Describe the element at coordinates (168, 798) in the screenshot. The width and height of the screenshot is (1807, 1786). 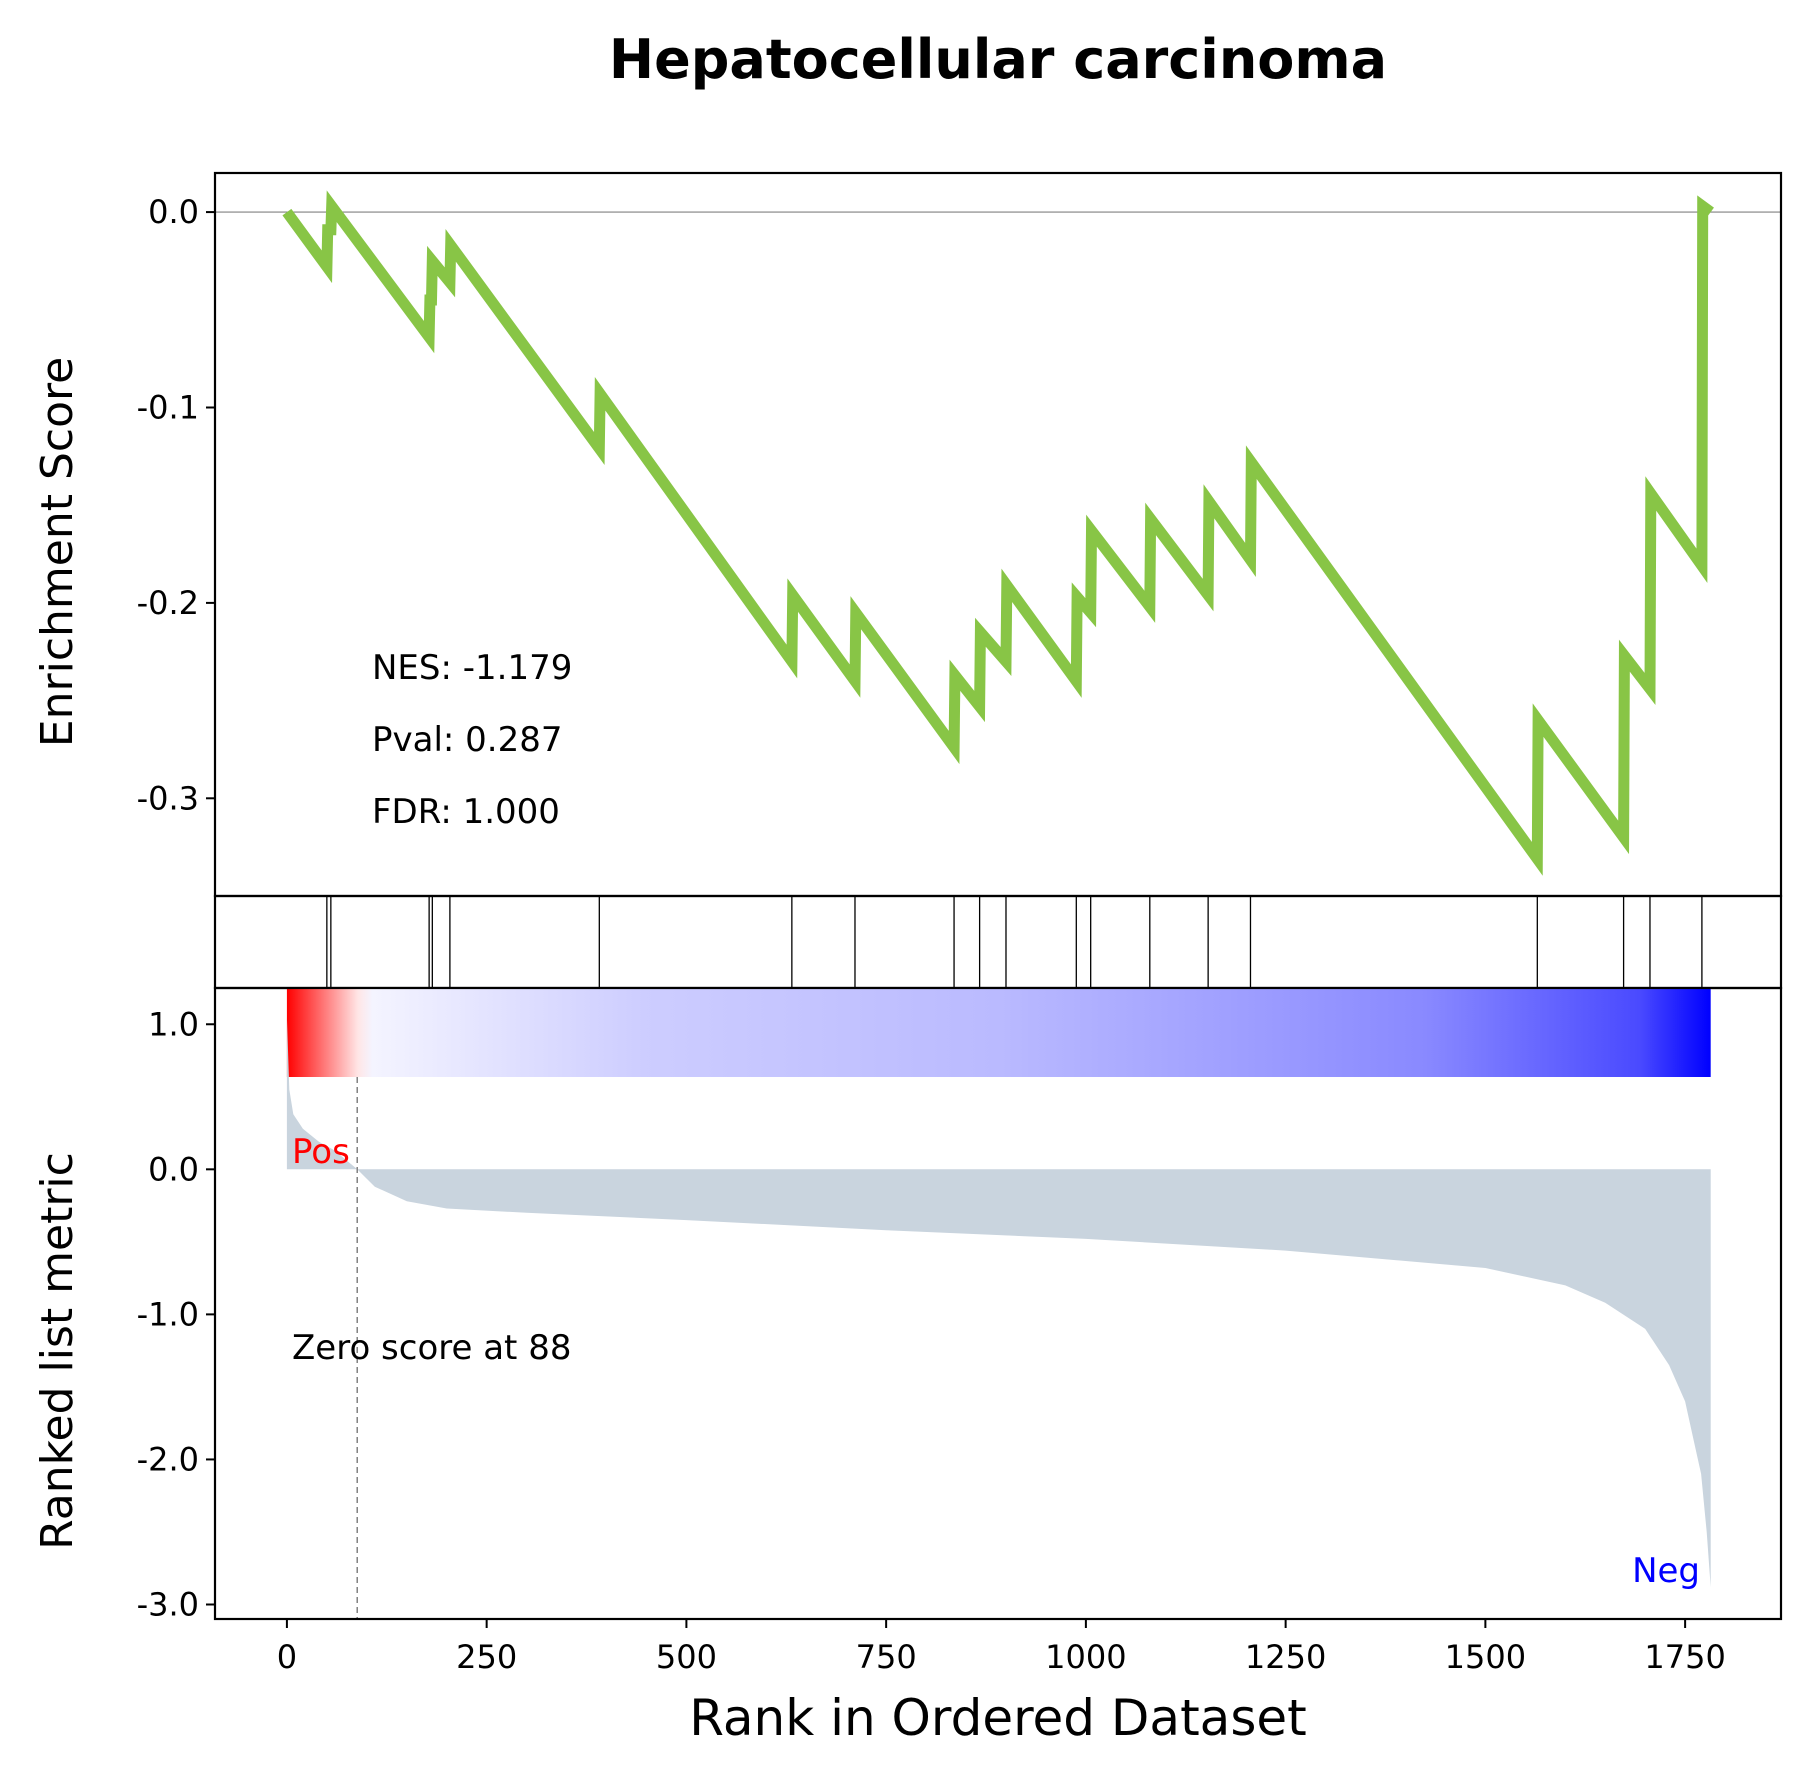
I see `es-y-tick-label: -0.3` at that location.